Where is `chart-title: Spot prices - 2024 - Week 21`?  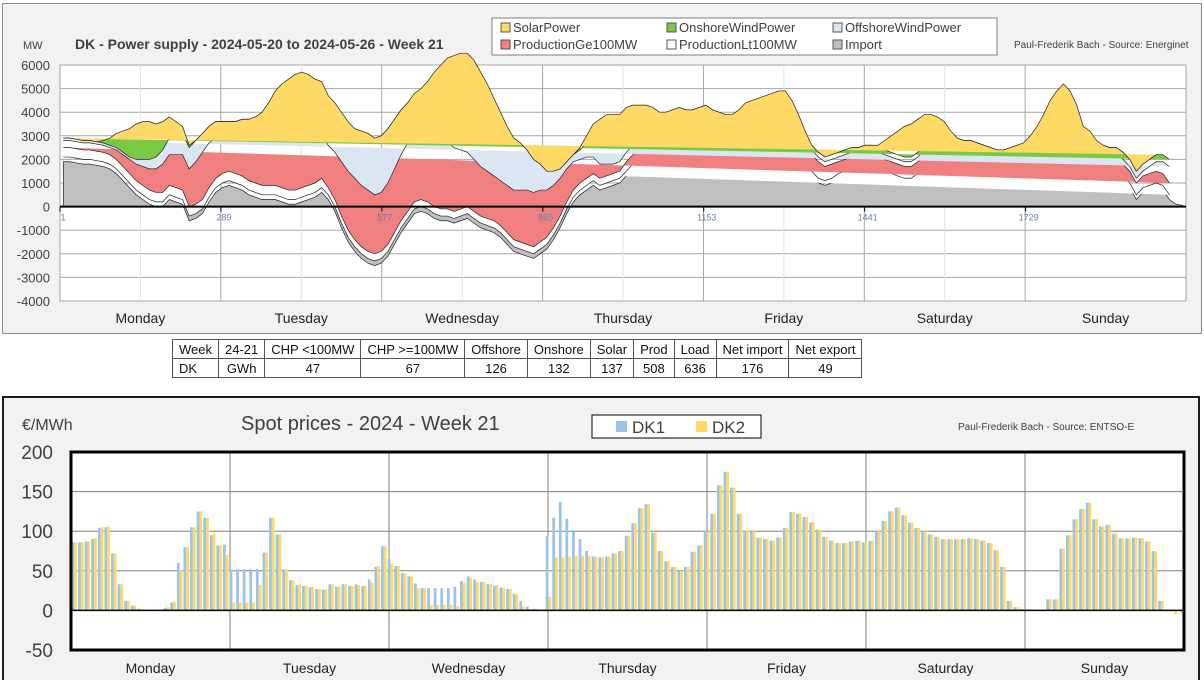
chart-title: Spot prices - 2024 - Week 21 is located at coordinates (370, 424).